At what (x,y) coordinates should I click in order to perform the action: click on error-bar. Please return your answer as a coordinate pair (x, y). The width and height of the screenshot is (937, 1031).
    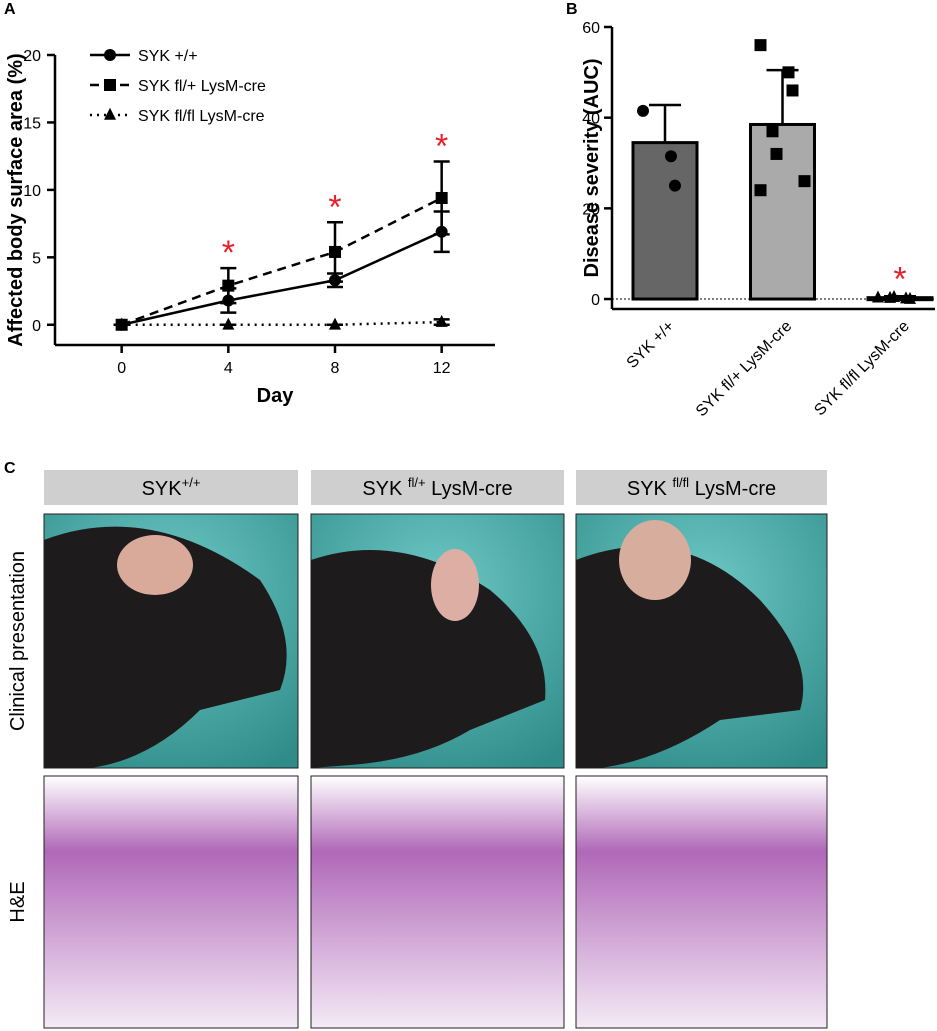
    Looking at the image, I should click on (665, 123).